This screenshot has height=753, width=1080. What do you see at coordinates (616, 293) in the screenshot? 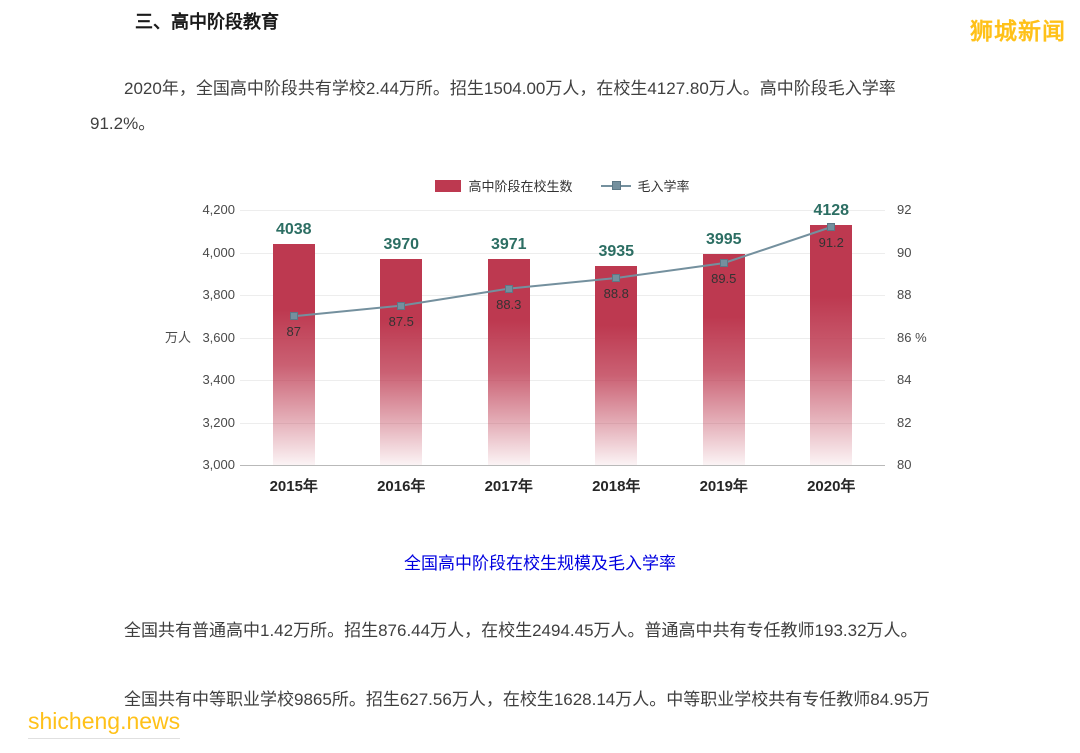
I see `line-point-label: 88.8` at bounding box center [616, 293].